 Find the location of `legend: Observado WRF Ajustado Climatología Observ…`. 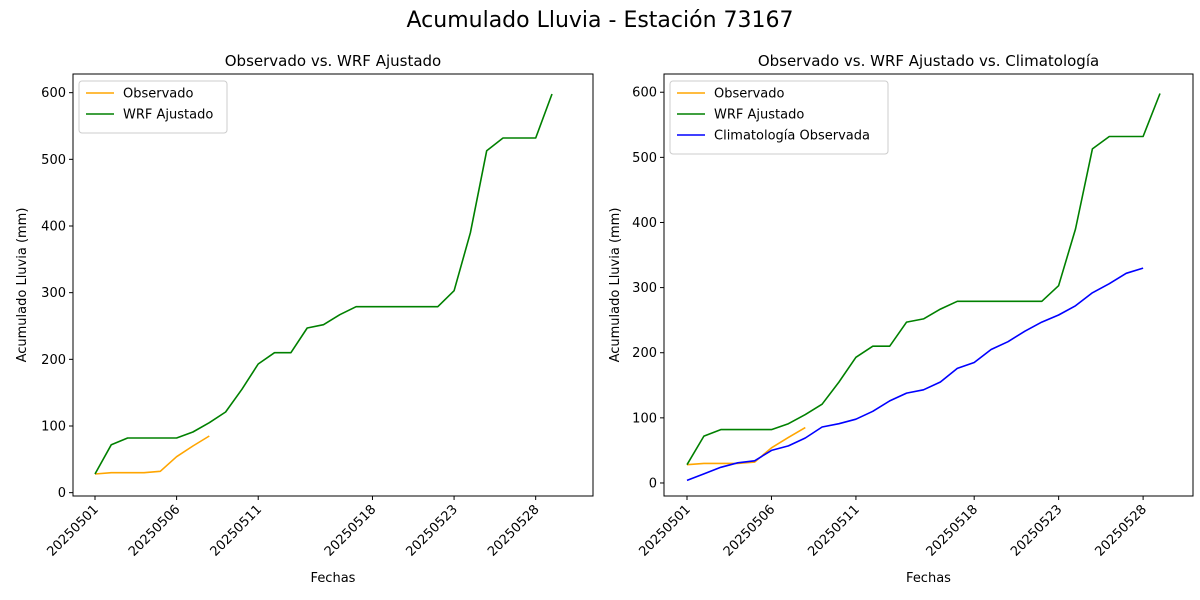

legend: Observado WRF Ajustado Climatología Observ… is located at coordinates (779, 117).